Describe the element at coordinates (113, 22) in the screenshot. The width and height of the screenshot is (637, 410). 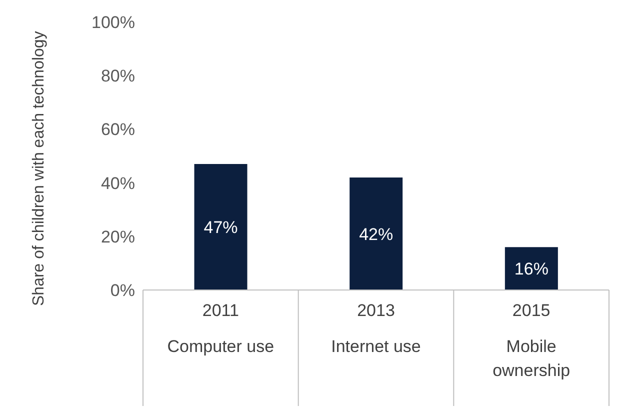
I see `y-tick-label: 100%` at that location.